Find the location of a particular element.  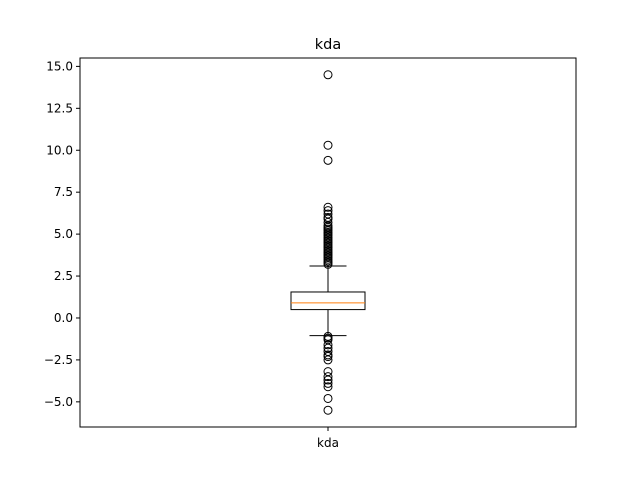

y-tick-label: 12.5 is located at coordinates (59, 108).